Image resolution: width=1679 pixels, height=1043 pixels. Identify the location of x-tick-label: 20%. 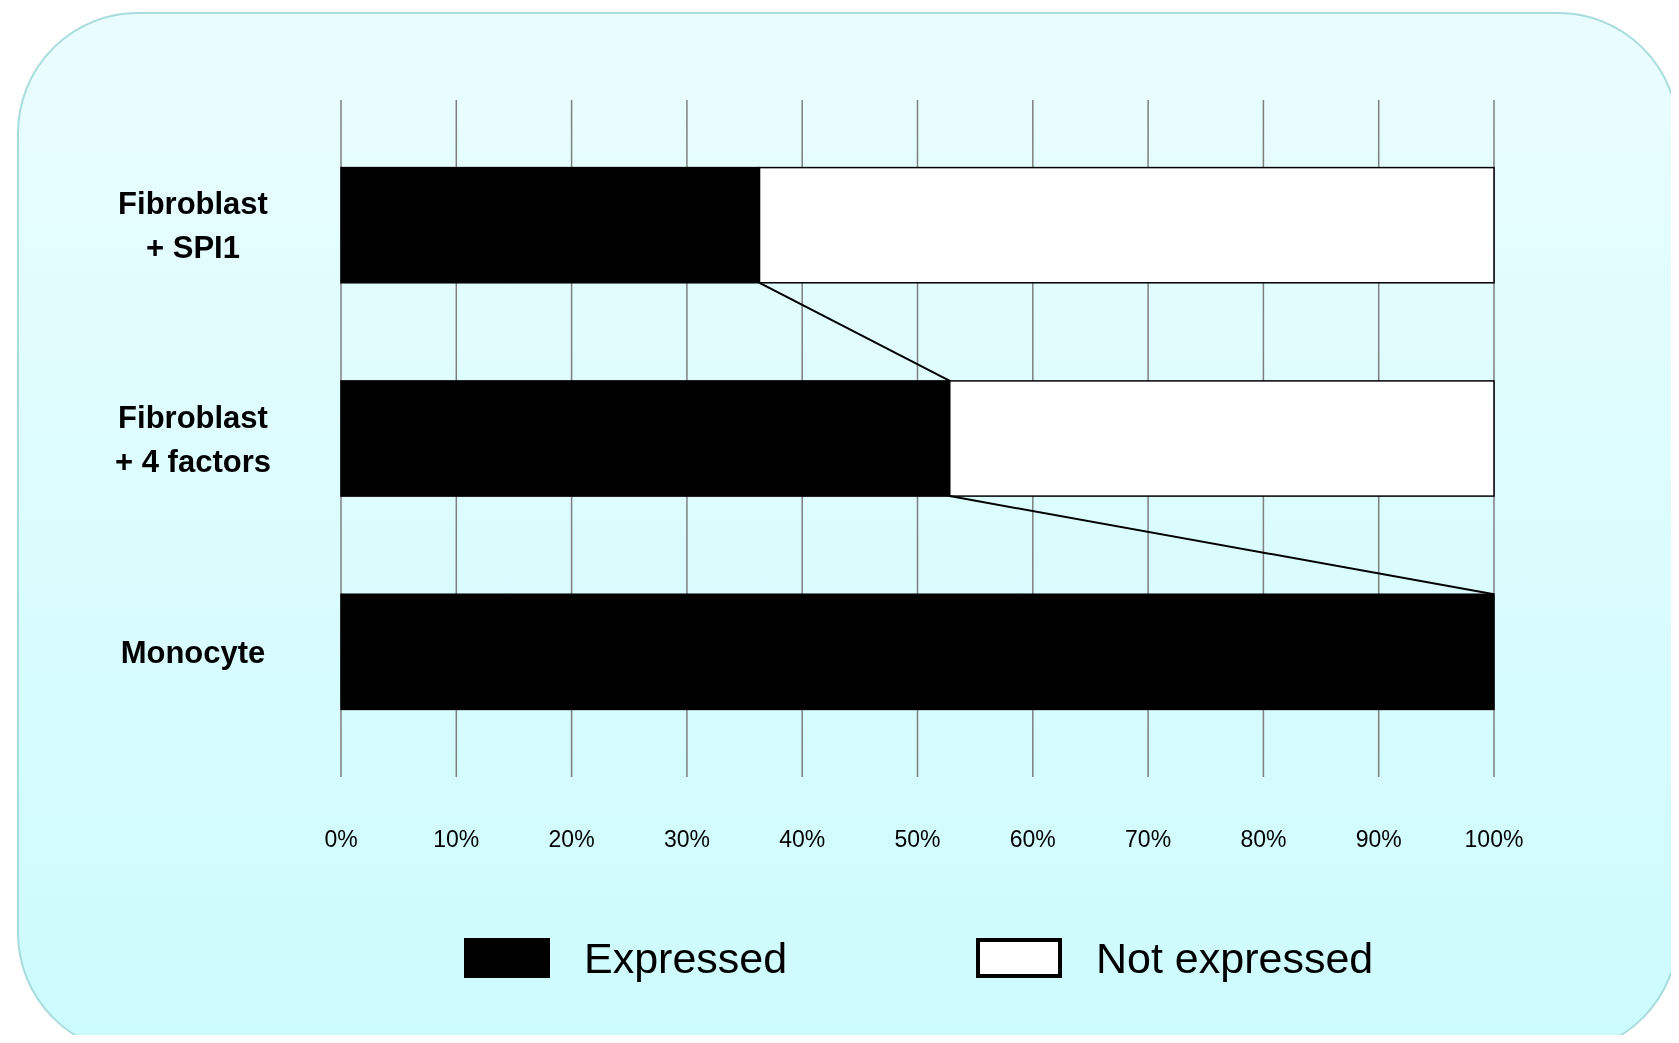
(571, 839).